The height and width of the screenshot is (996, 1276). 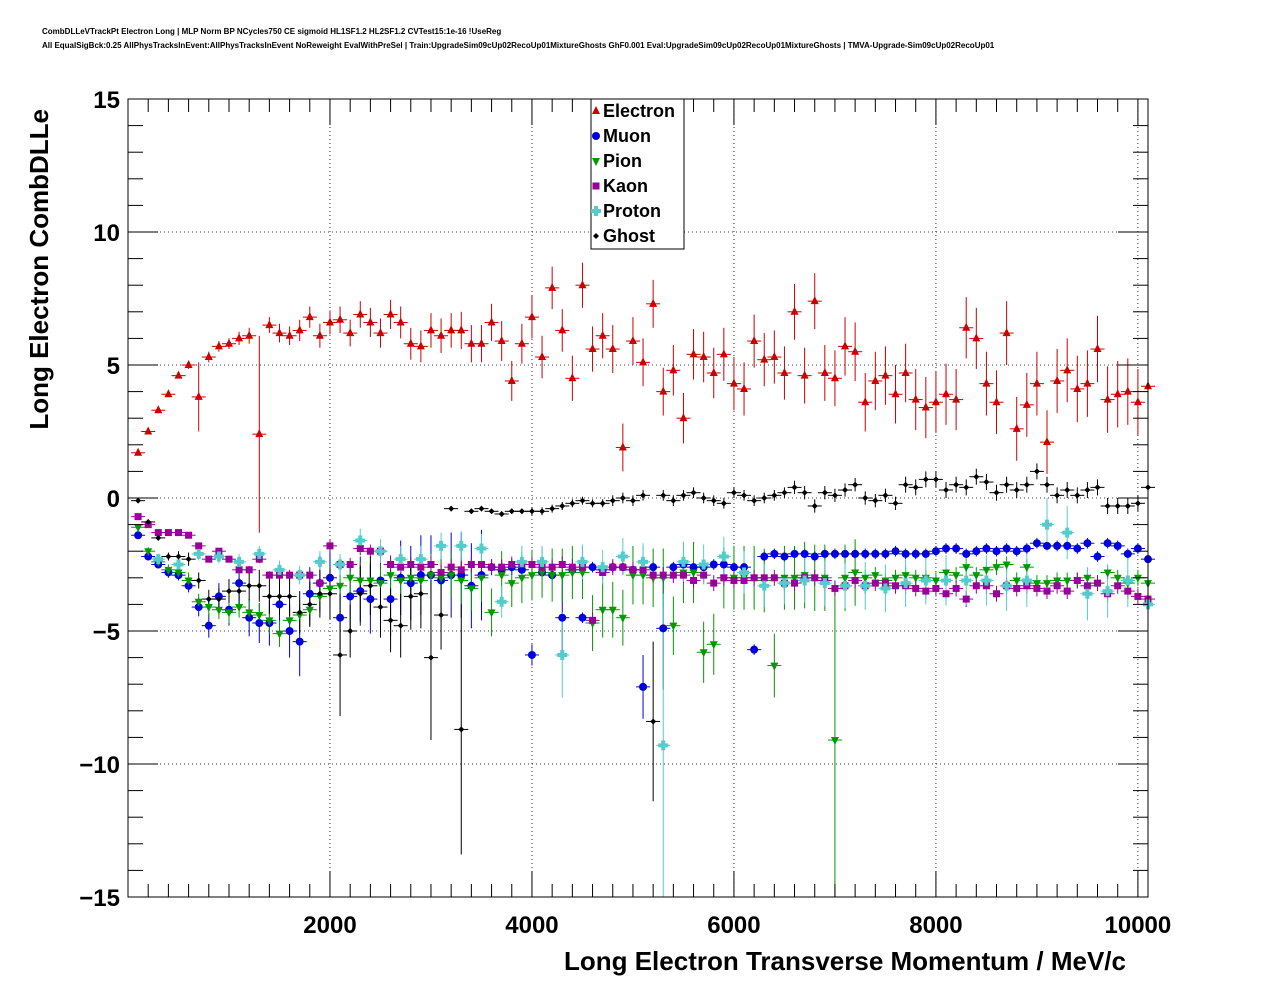 I want to click on legend-label-proton: Proton, so click(x=632, y=211).